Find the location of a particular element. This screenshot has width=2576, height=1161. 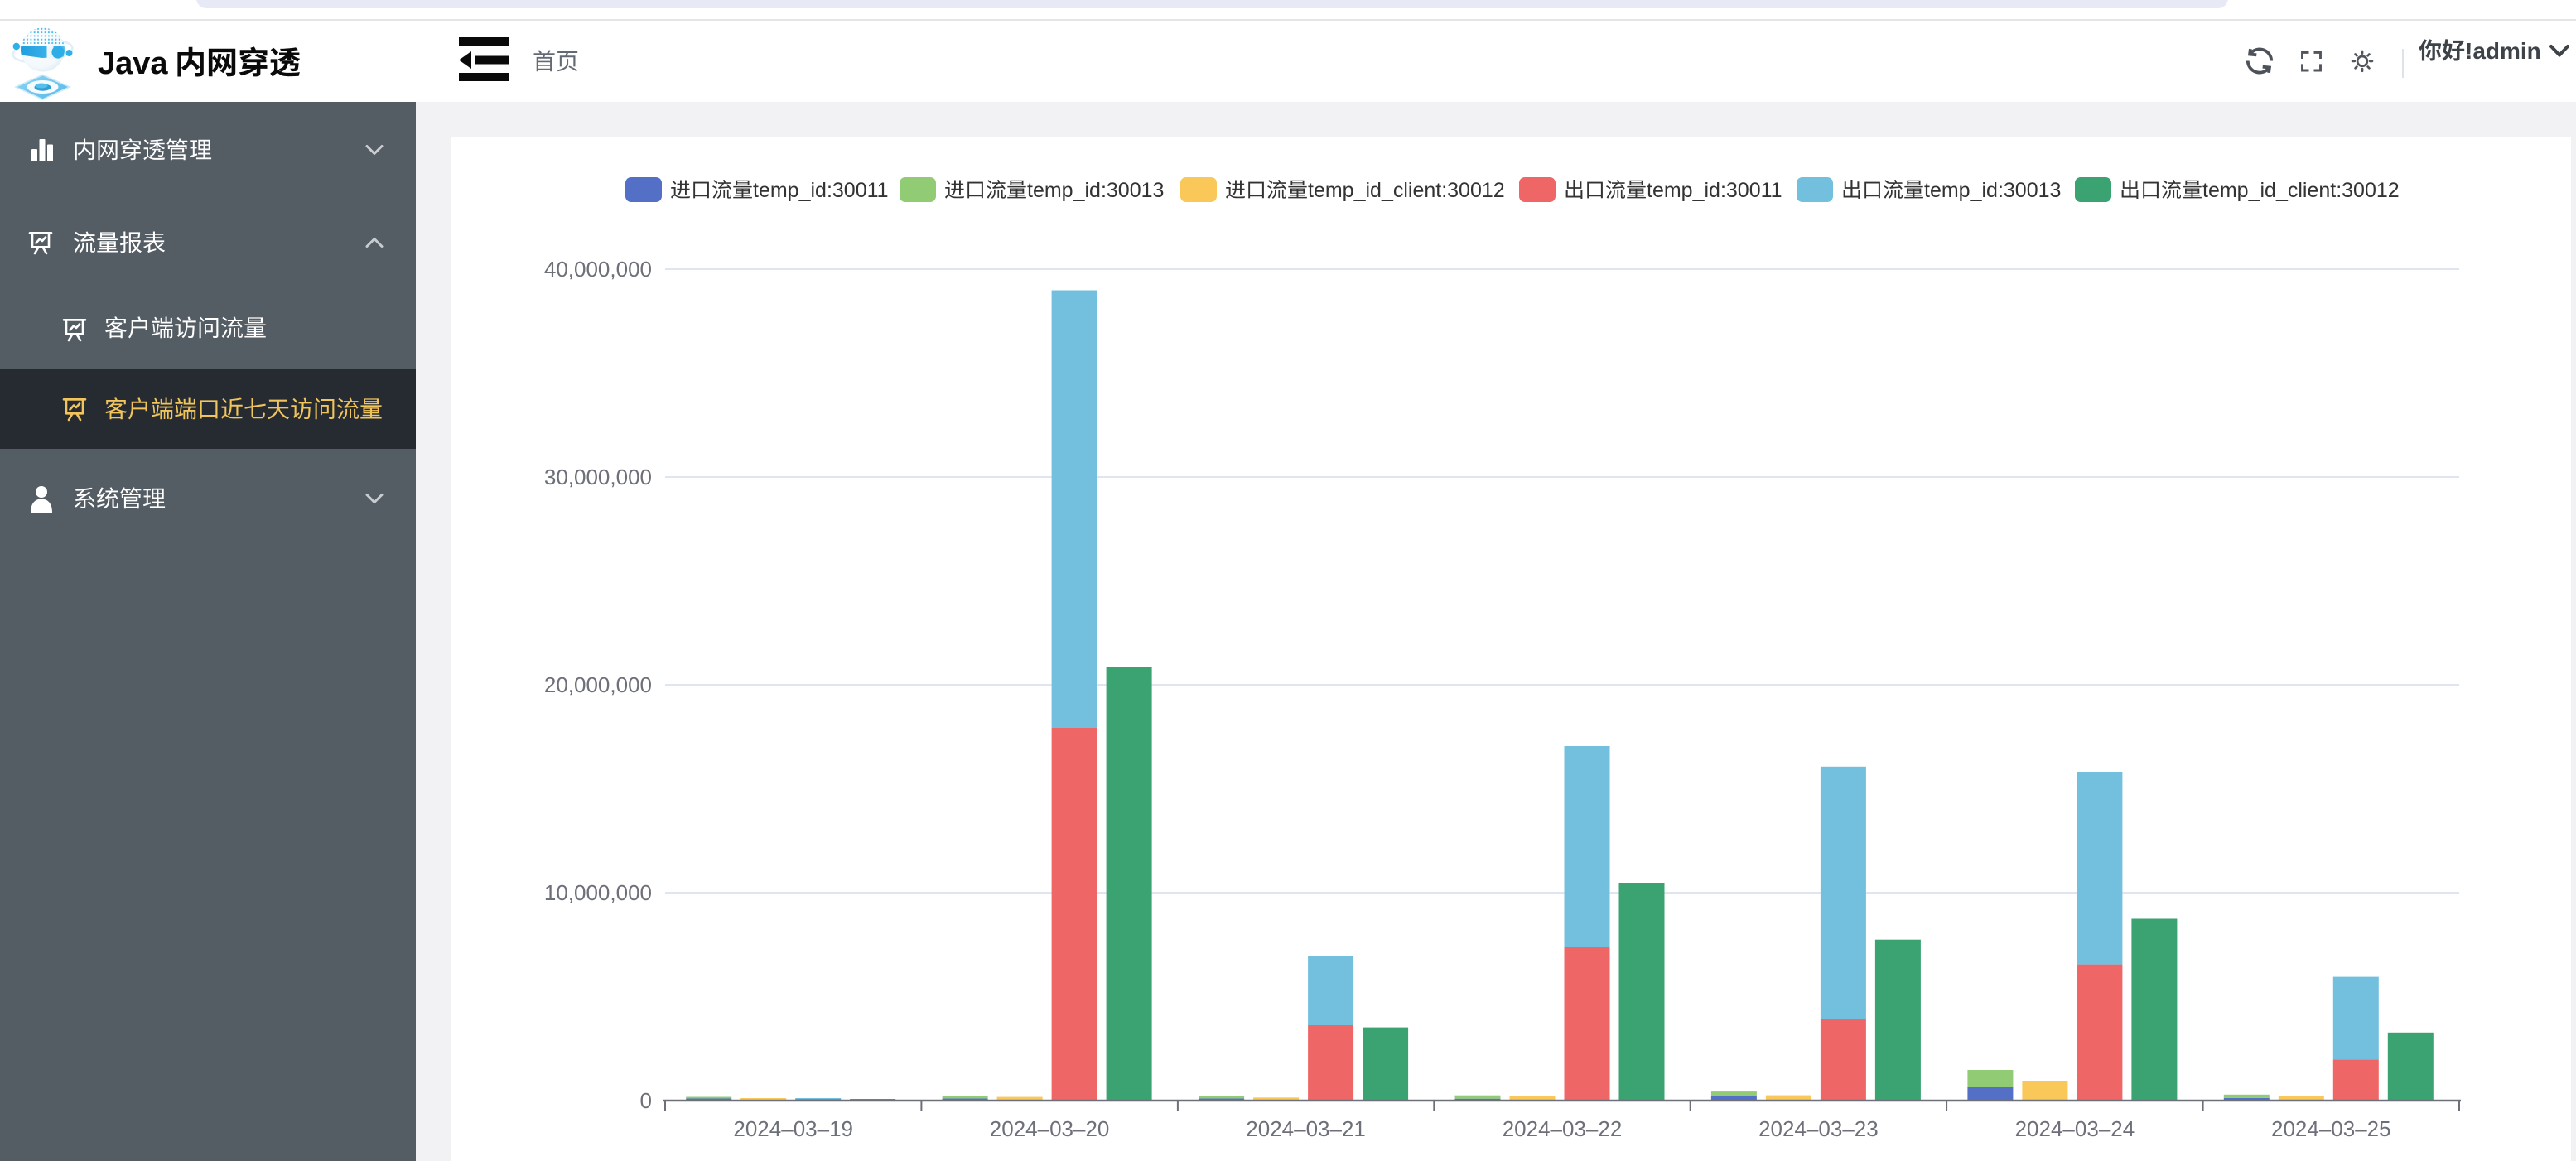

svg-text: 0 is located at coordinates (646, 1100).